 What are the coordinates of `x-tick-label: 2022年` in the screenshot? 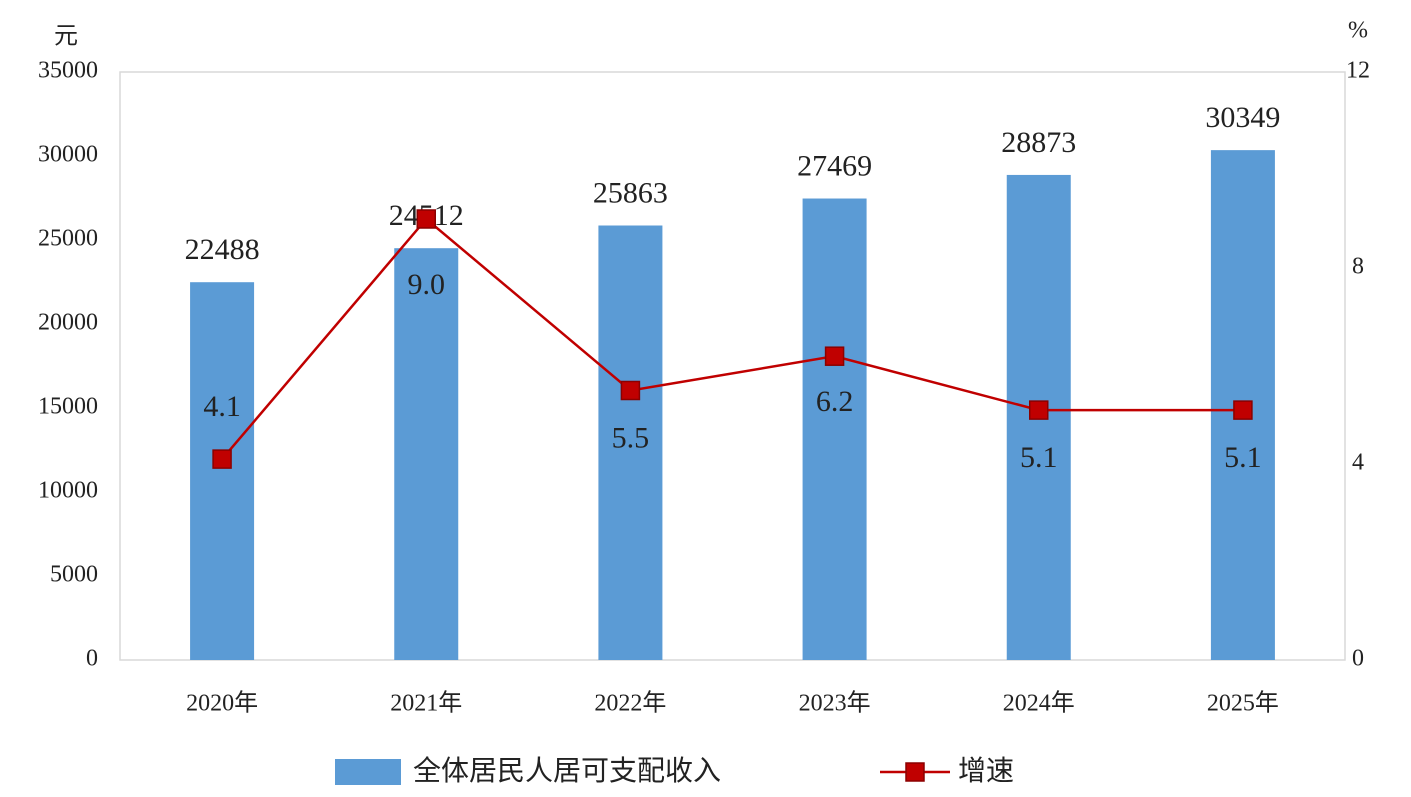 It's located at (630, 703).